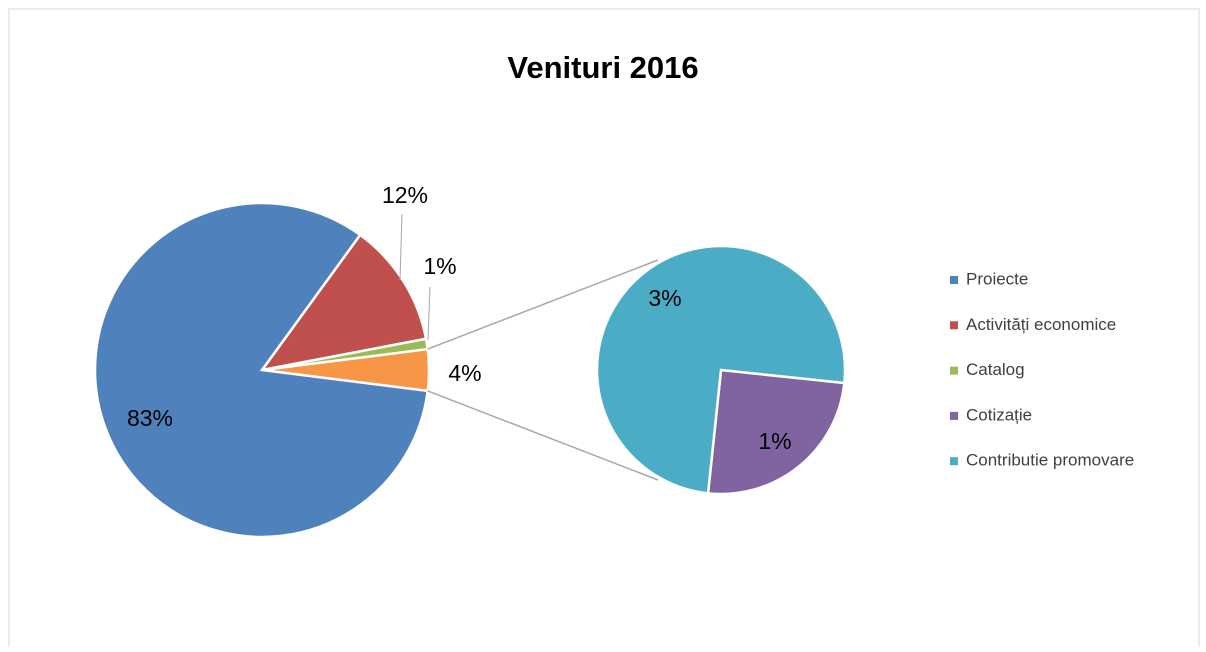  Describe the element at coordinates (999, 414) in the screenshot. I see `legend-label: Cotizație` at that location.